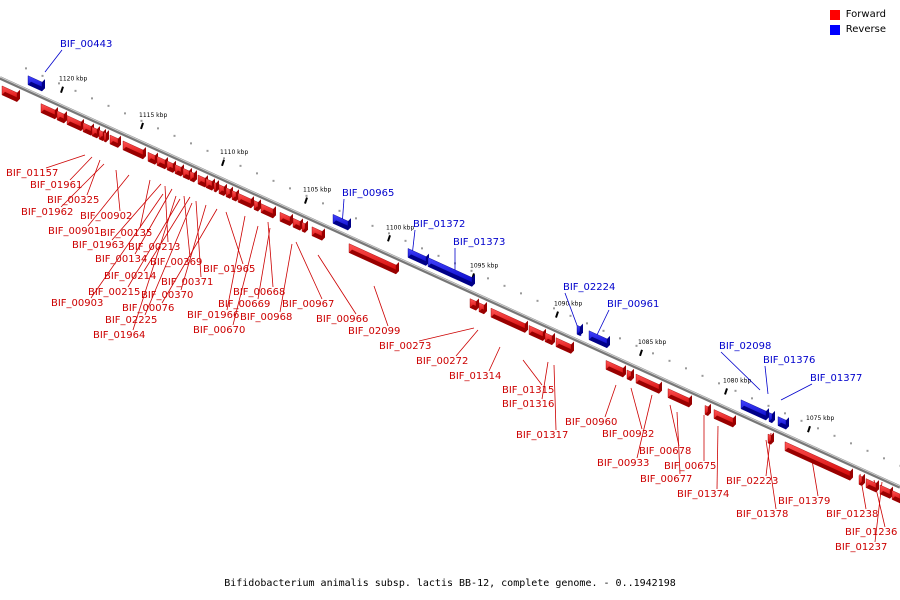  I want to click on forward-gene-label: BIF_02225, so click(131, 320).